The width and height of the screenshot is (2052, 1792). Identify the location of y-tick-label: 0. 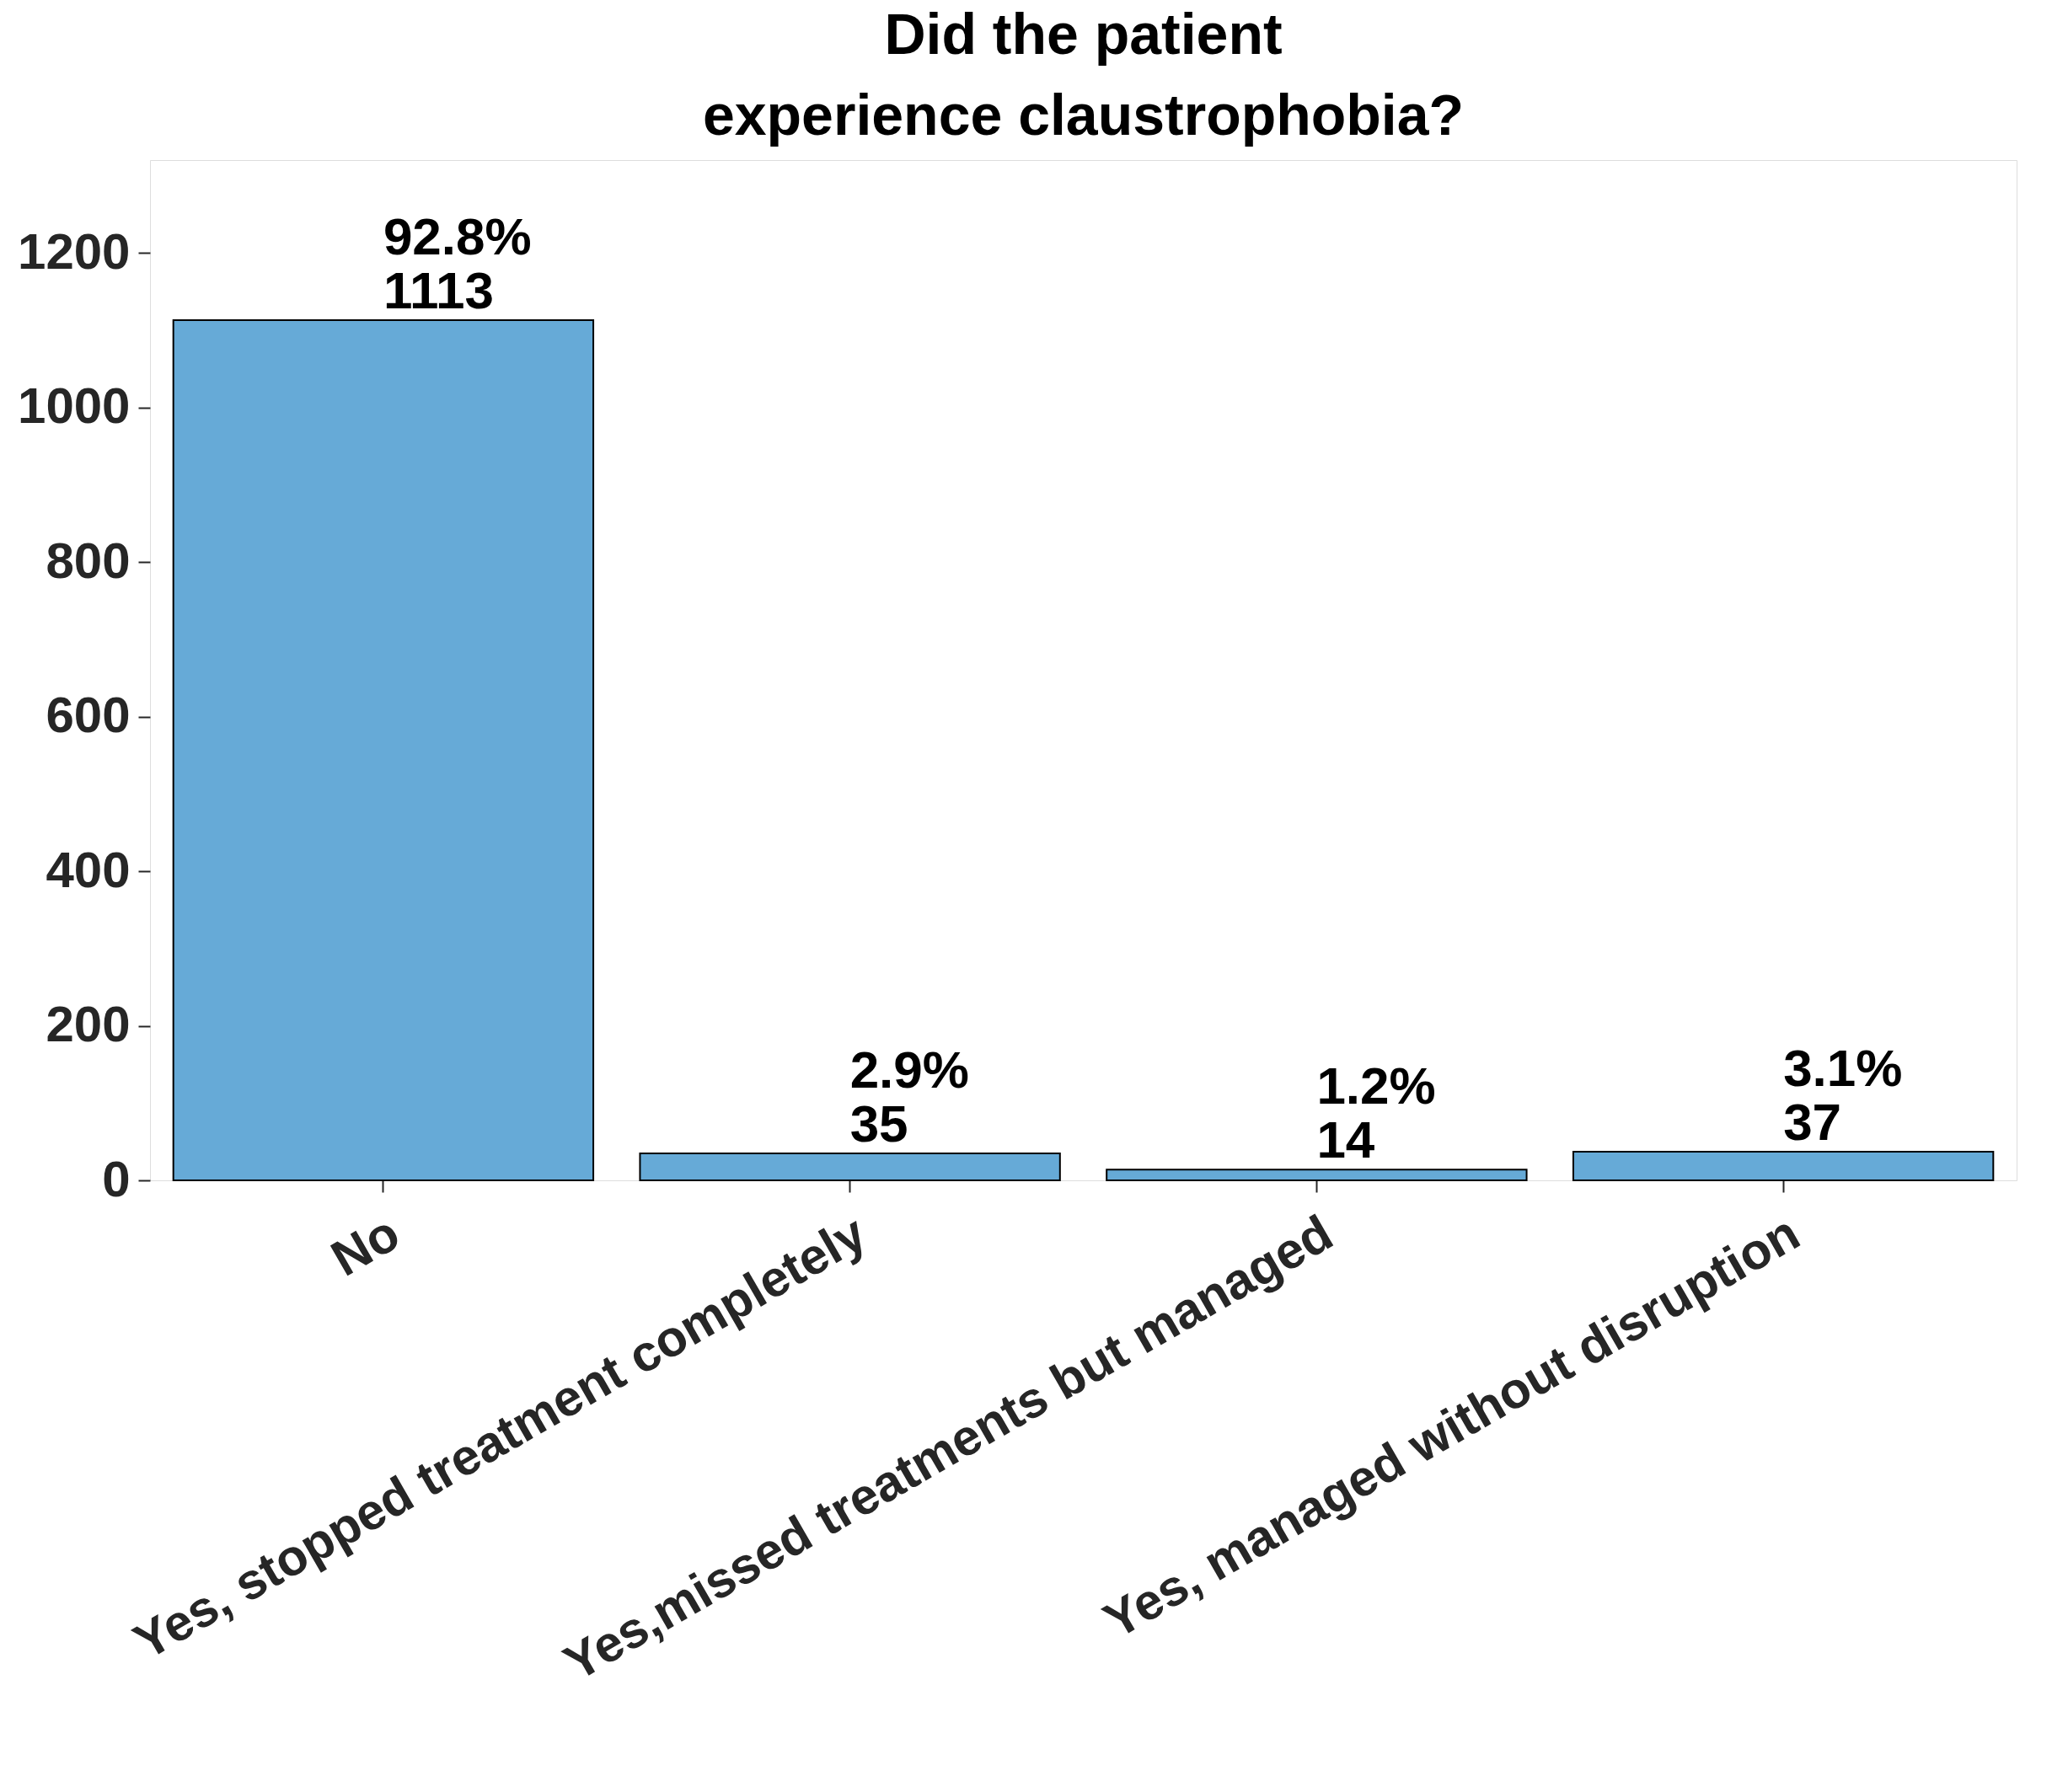
(116, 1178).